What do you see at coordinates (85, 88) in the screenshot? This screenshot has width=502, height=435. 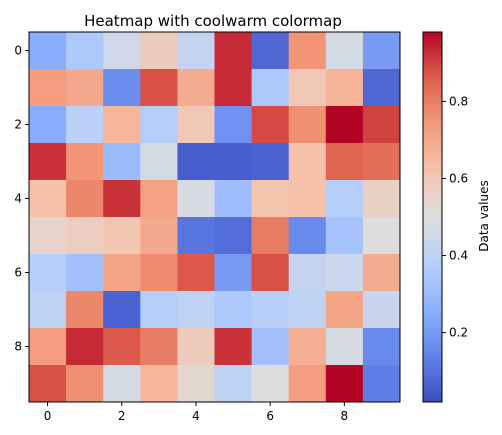 I see `heatmap-cell-r1-c1` at bounding box center [85, 88].